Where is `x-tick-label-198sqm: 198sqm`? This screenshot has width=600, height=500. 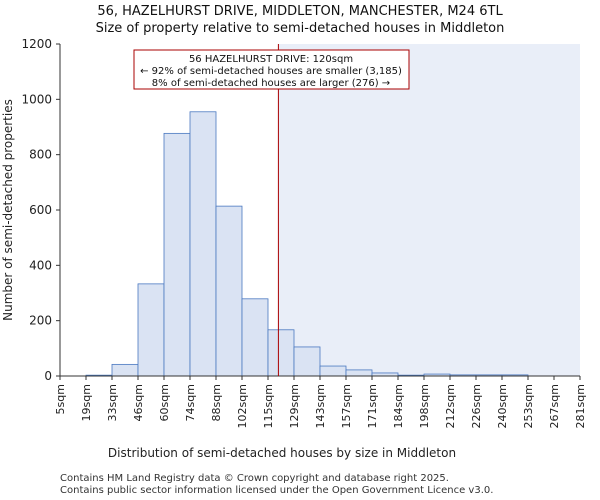 x-tick-label-198sqm: 198sqm is located at coordinates (424, 406).